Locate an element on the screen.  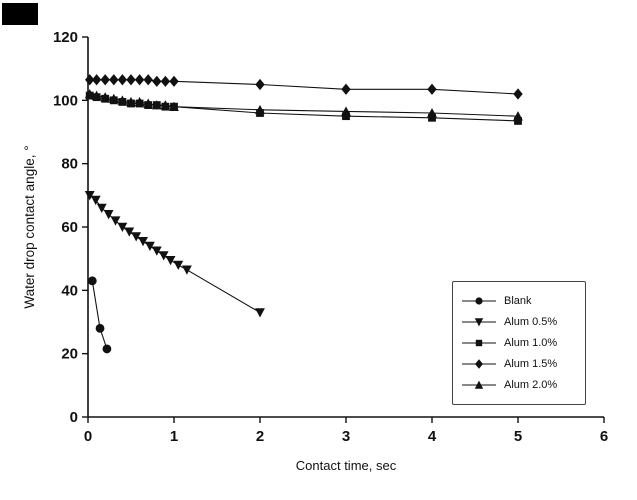
diamond-marker-icon is located at coordinates (479, 364).